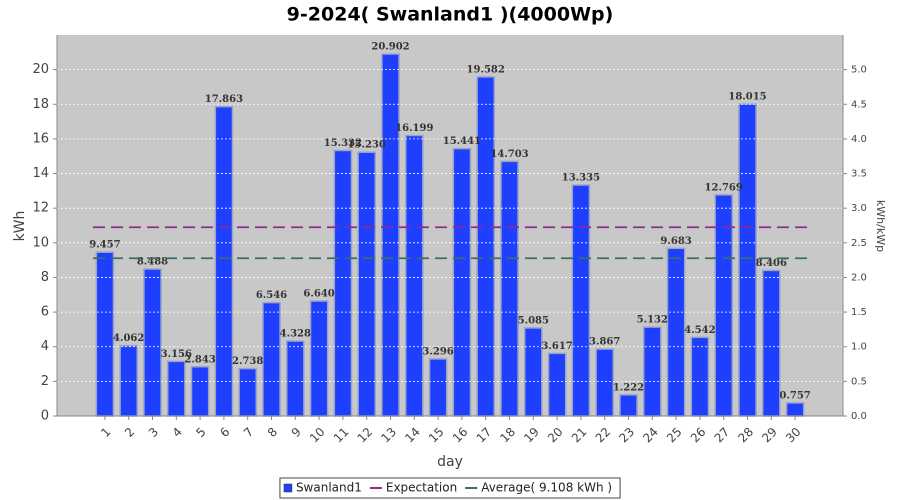 The height and width of the screenshot is (500, 900). What do you see at coordinates (317, 435) in the screenshot?
I see `x-tick-label: 10` at bounding box center [317, 435].